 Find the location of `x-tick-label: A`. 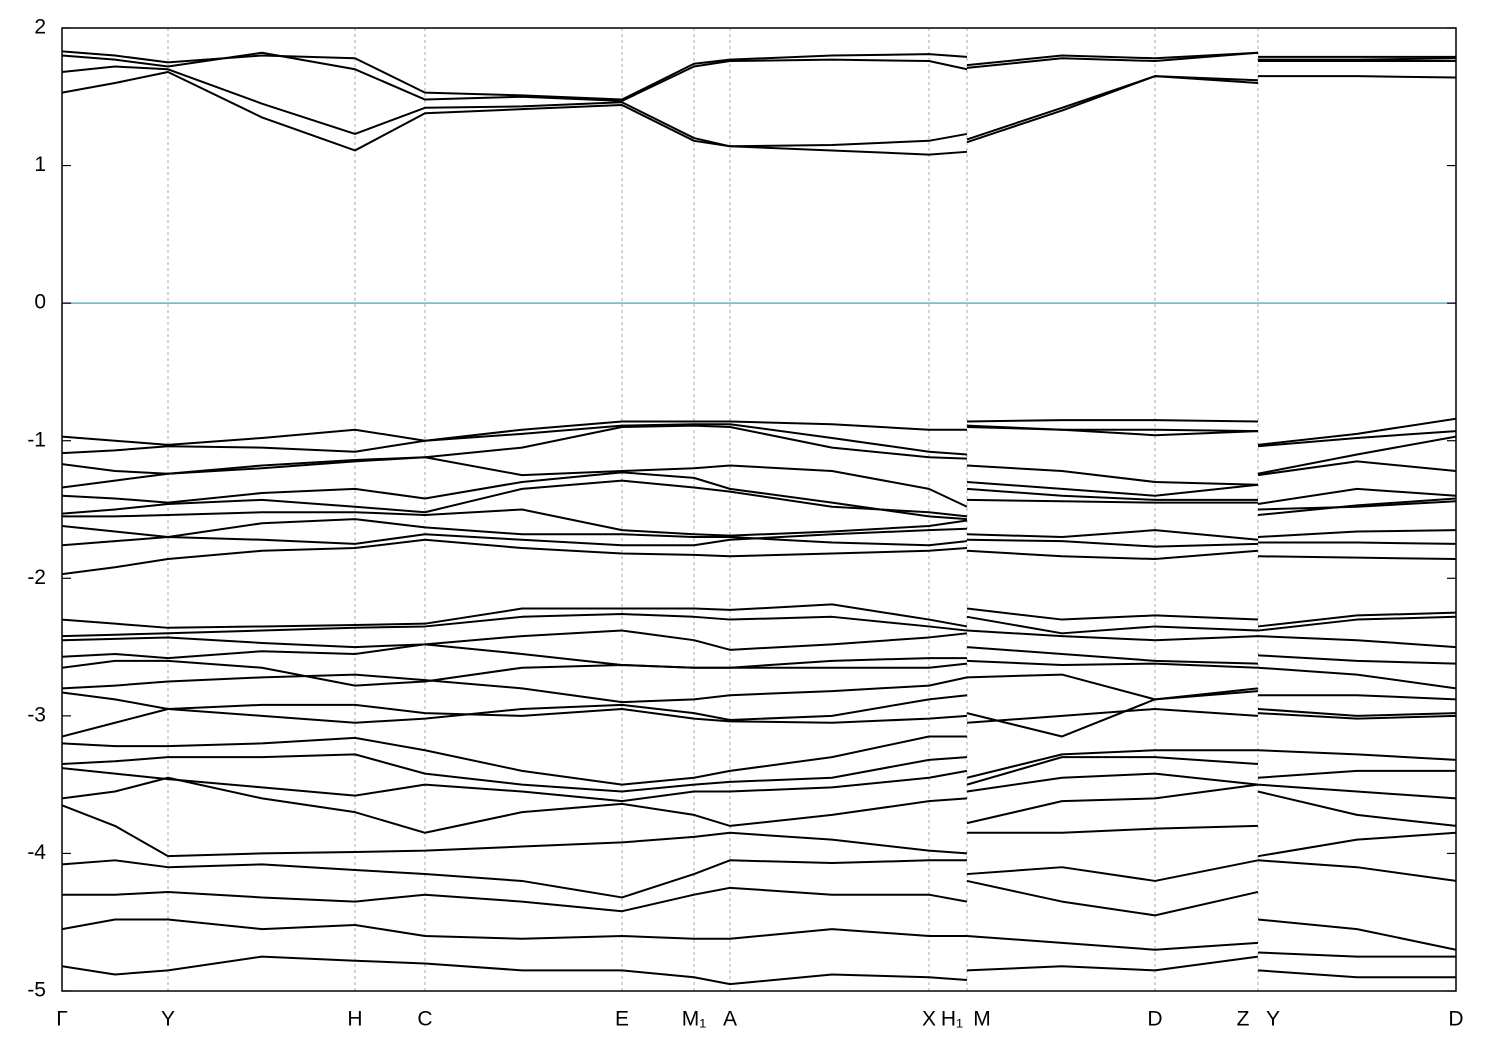

x-tick-label: A is located at coordinates (730, 1019).